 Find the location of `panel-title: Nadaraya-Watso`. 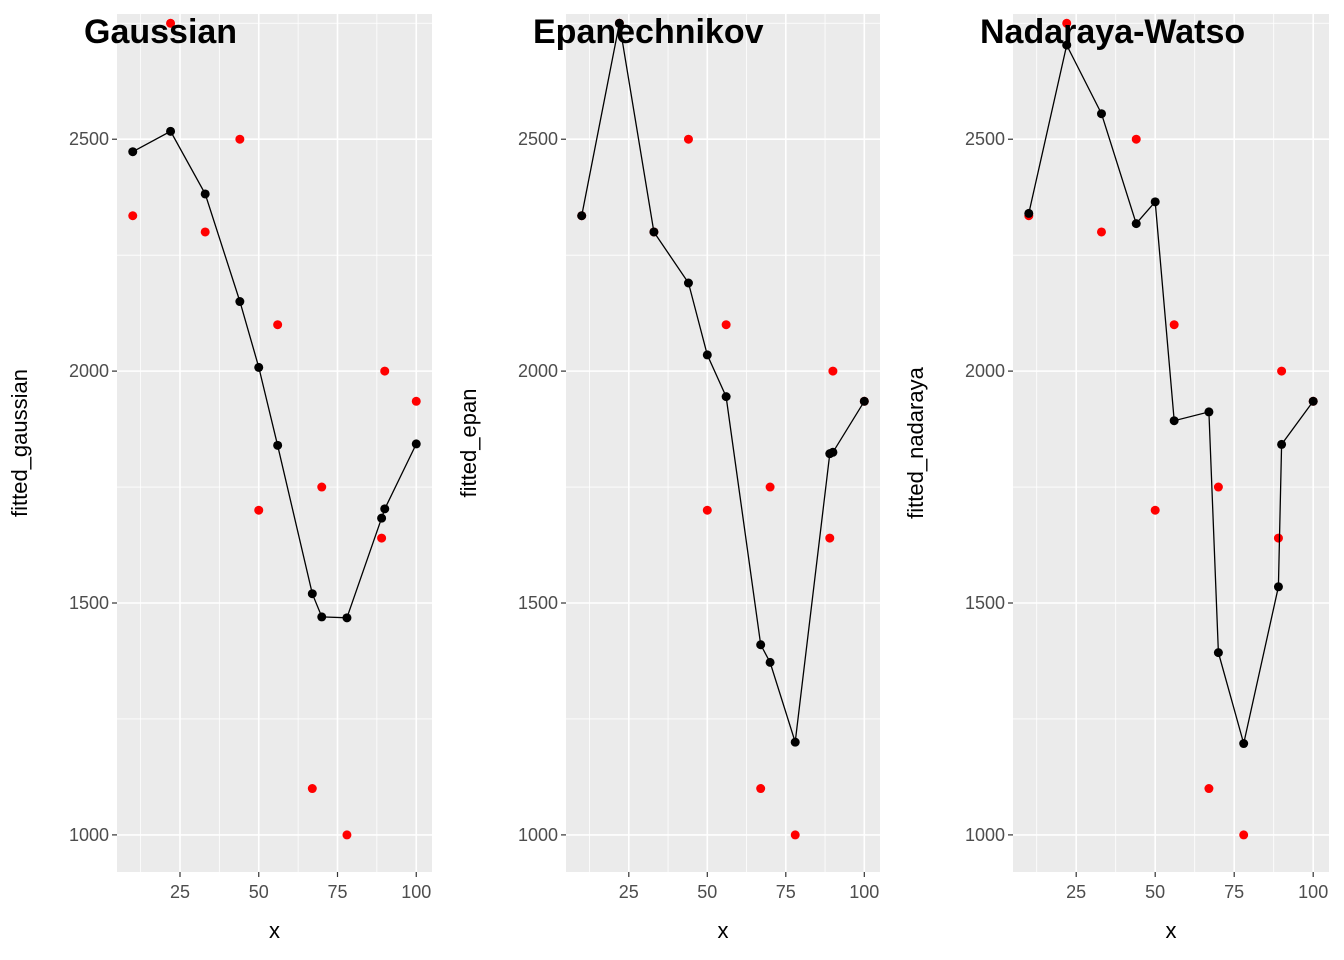

panel-title: Nadaraya-Watso is located at coordinates (1112, 32).